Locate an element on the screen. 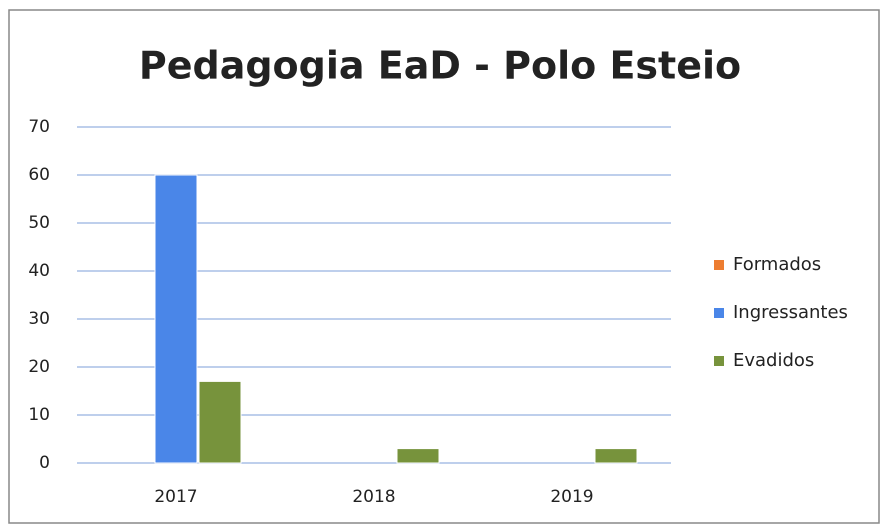  y-tick-label: 10 is located at coordinates (39, 415).